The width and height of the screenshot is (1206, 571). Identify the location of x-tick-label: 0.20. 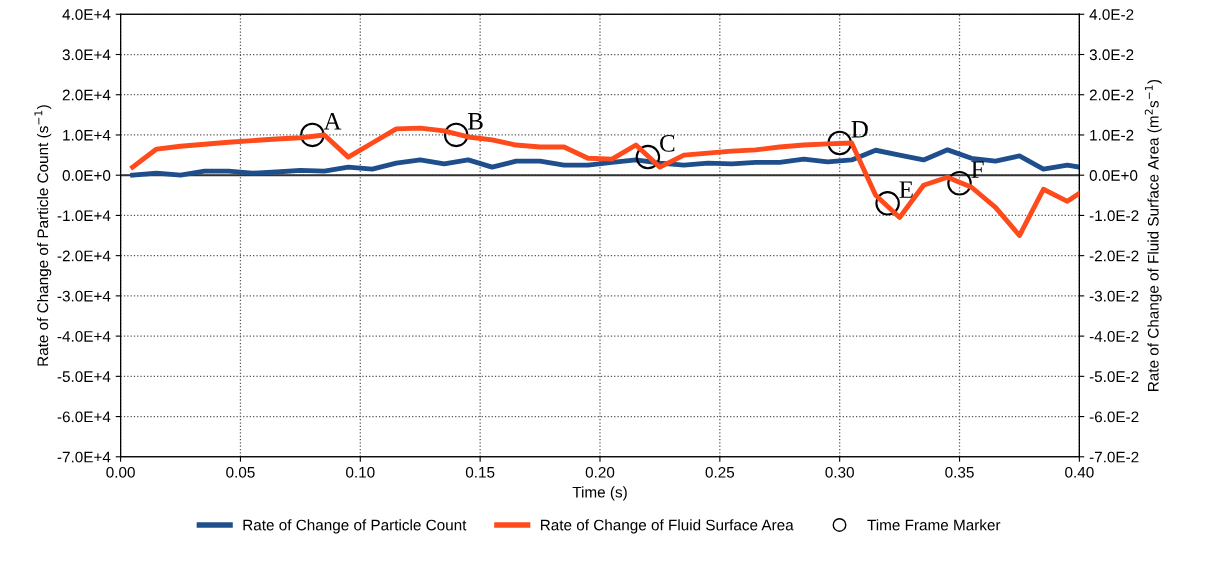
(600, 472).